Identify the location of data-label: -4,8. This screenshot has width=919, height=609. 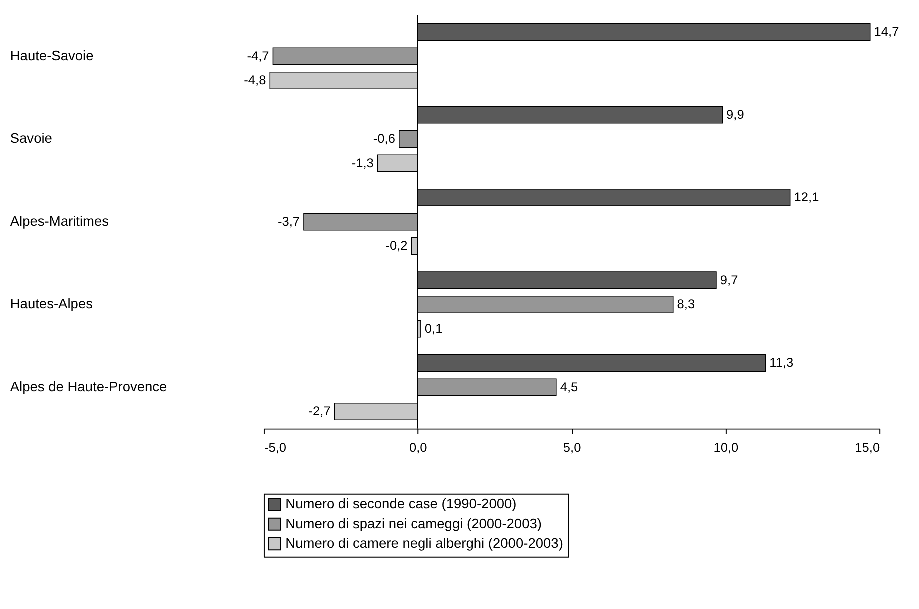
(255, 80).